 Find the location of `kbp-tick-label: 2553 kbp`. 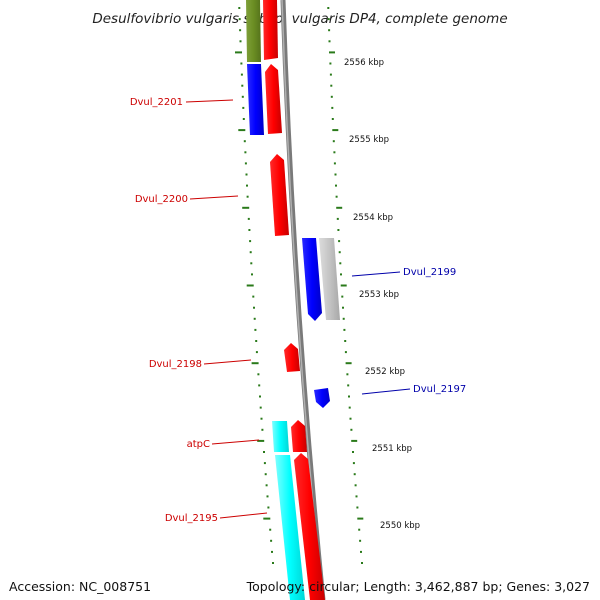

kbp-tick-label: 2553 kbp is located at coordinates (379, 295).